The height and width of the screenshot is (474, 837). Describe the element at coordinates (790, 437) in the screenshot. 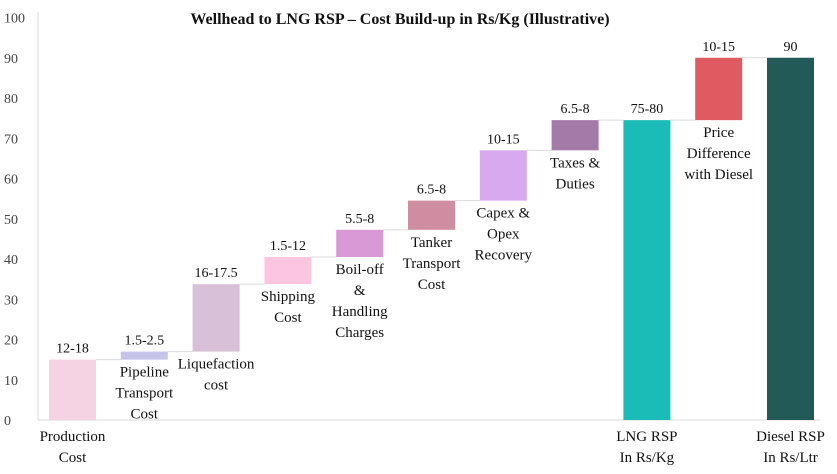

I see `category-label-line: Diesel RSP` at that location.